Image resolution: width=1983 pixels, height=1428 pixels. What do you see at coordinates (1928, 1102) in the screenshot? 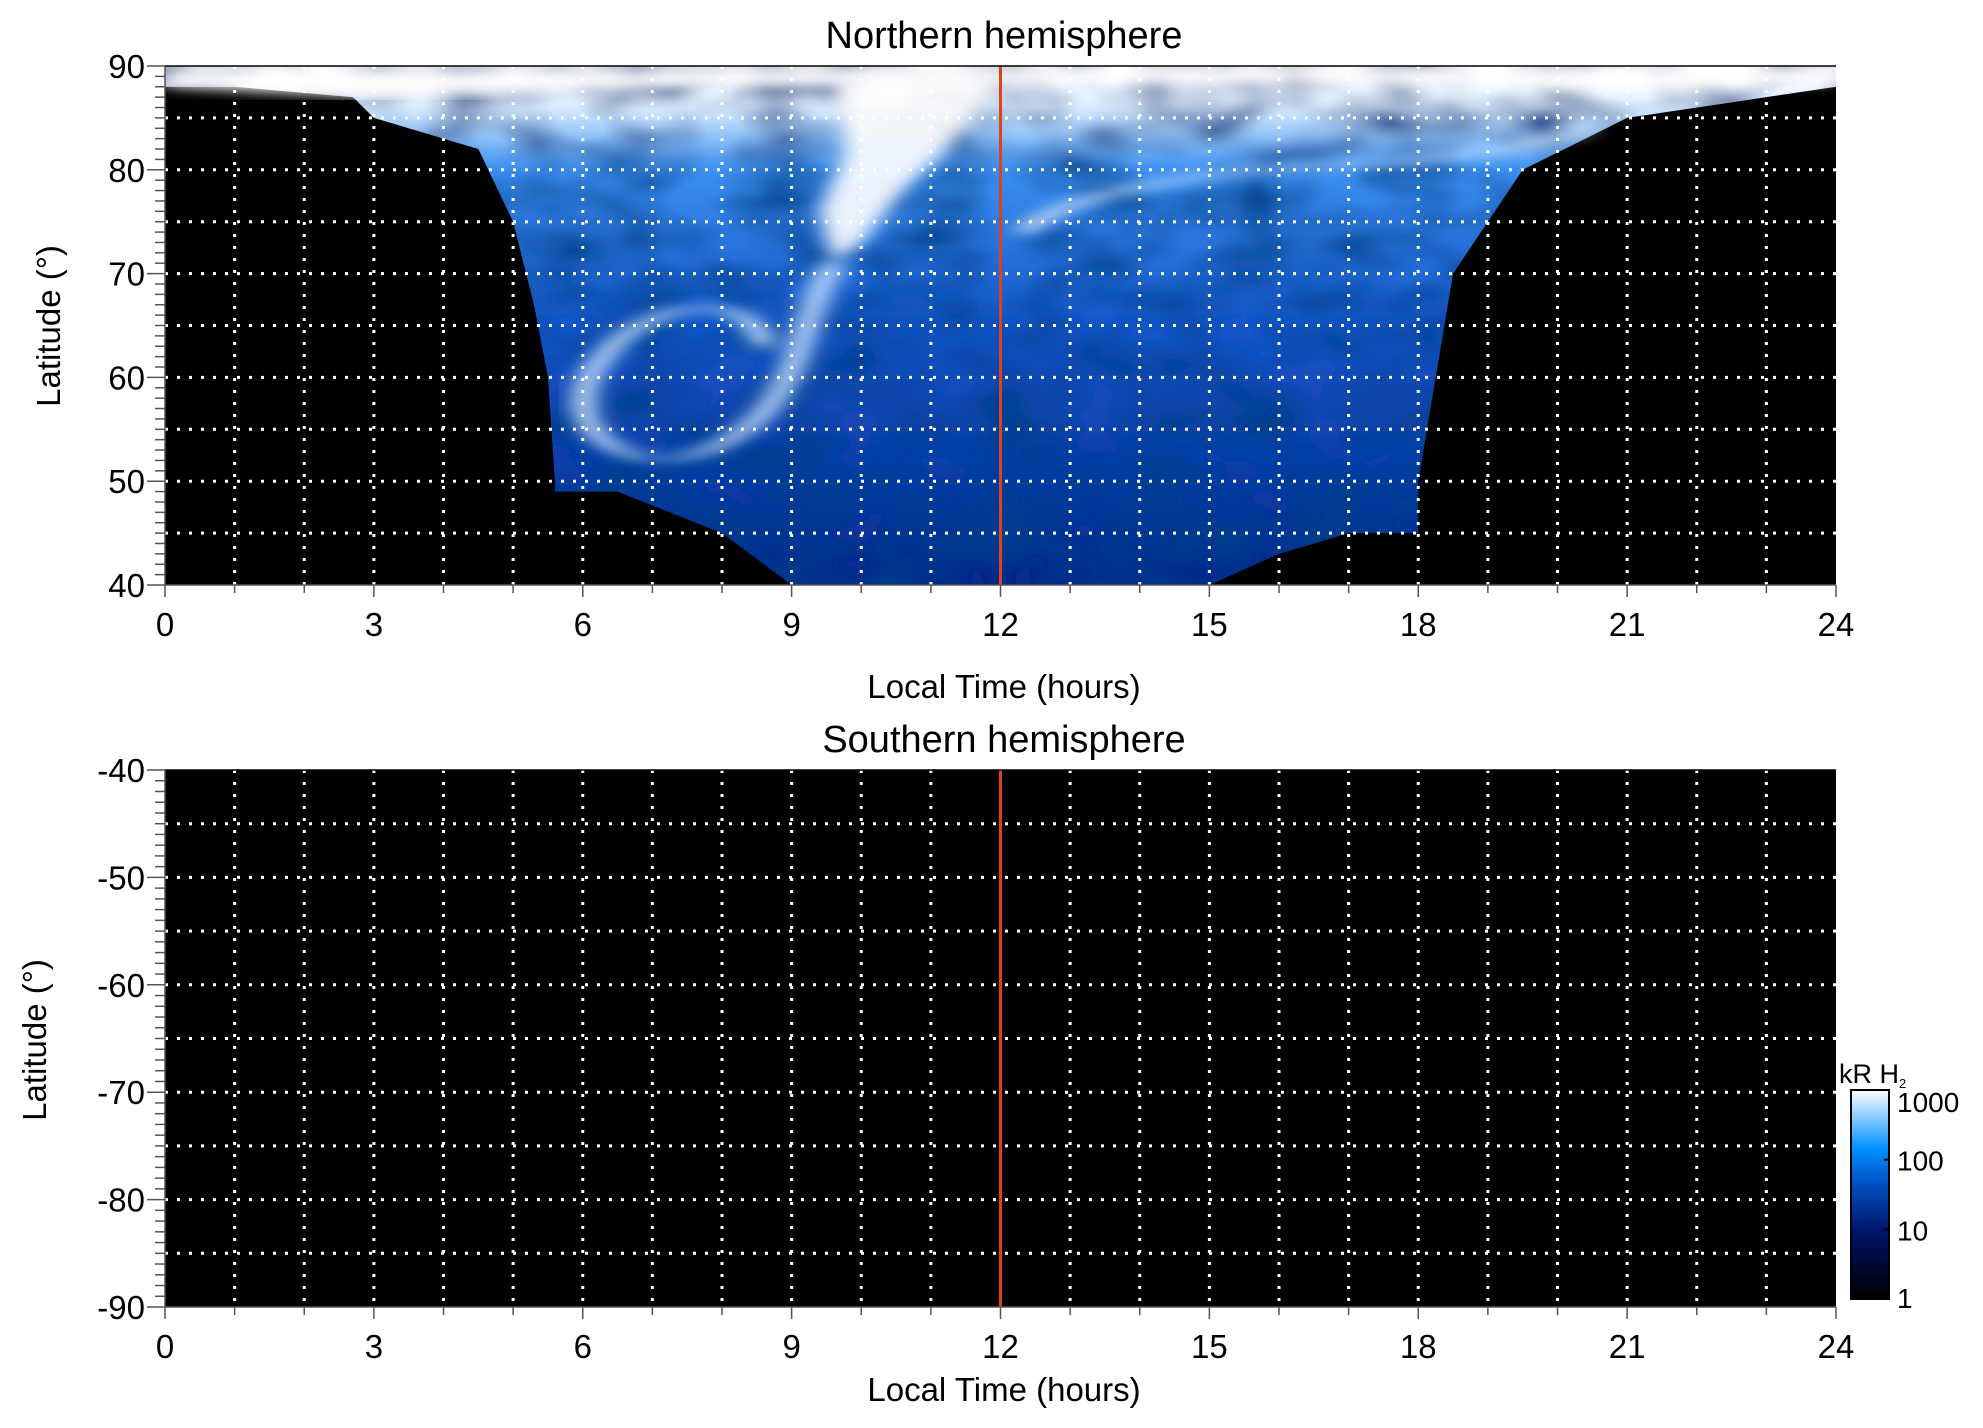
I see `colorbar-tick-label: 1000` at bounding box center [1928, 1102].